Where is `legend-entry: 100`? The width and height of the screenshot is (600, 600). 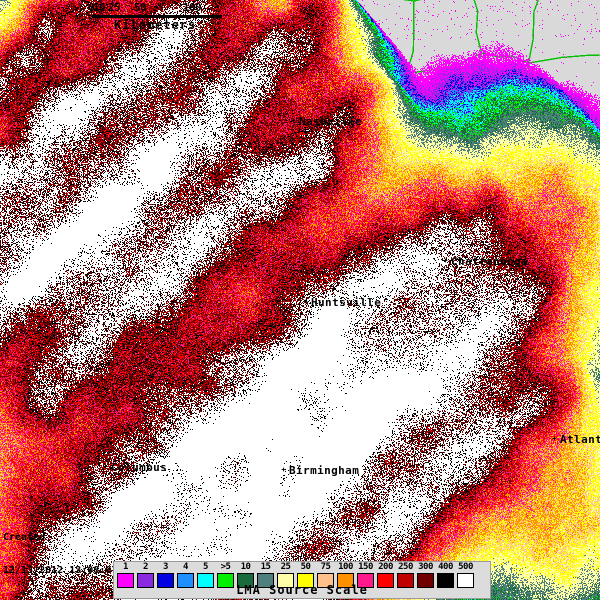 legend-entry: 100 is located at coordinates (345, 575).